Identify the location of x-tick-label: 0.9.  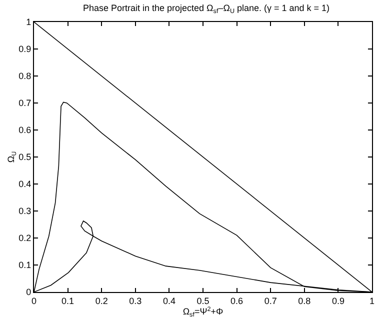
(338, 301).